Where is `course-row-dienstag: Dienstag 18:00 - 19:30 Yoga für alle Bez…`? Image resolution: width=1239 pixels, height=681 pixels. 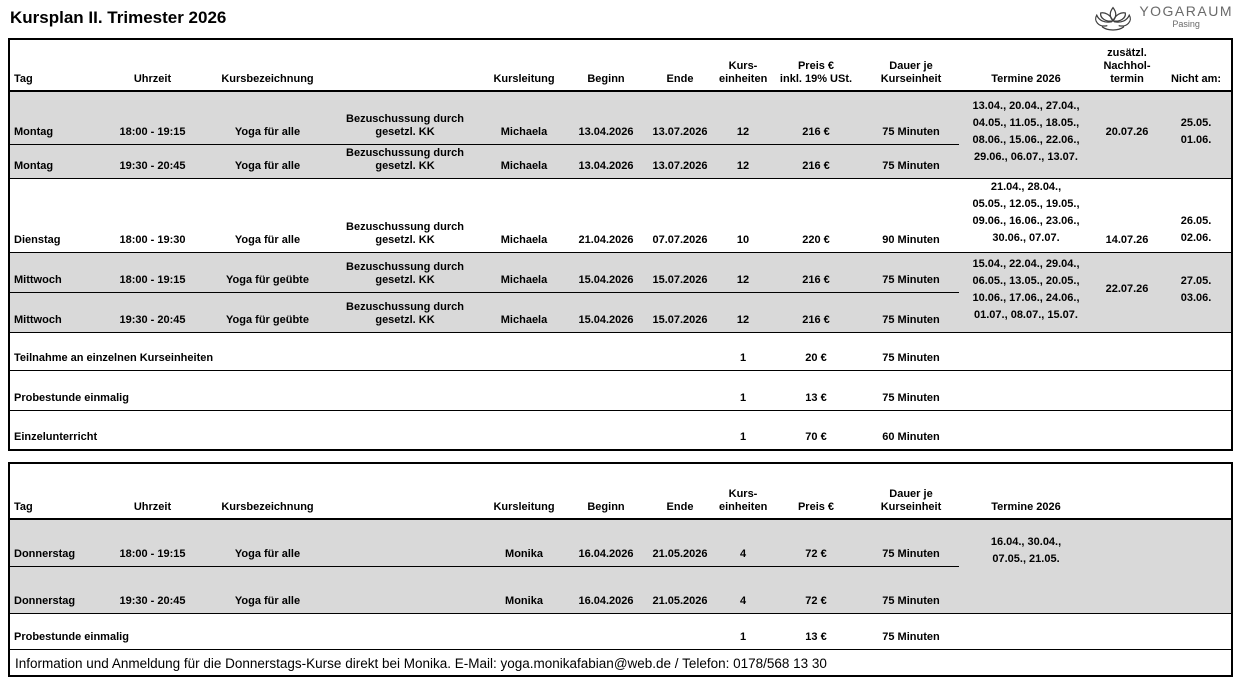 course-row-dienstag: Dienstag 18:00 - 19:30 Yoga für alle Bez… is located at coordinates (620, 215).